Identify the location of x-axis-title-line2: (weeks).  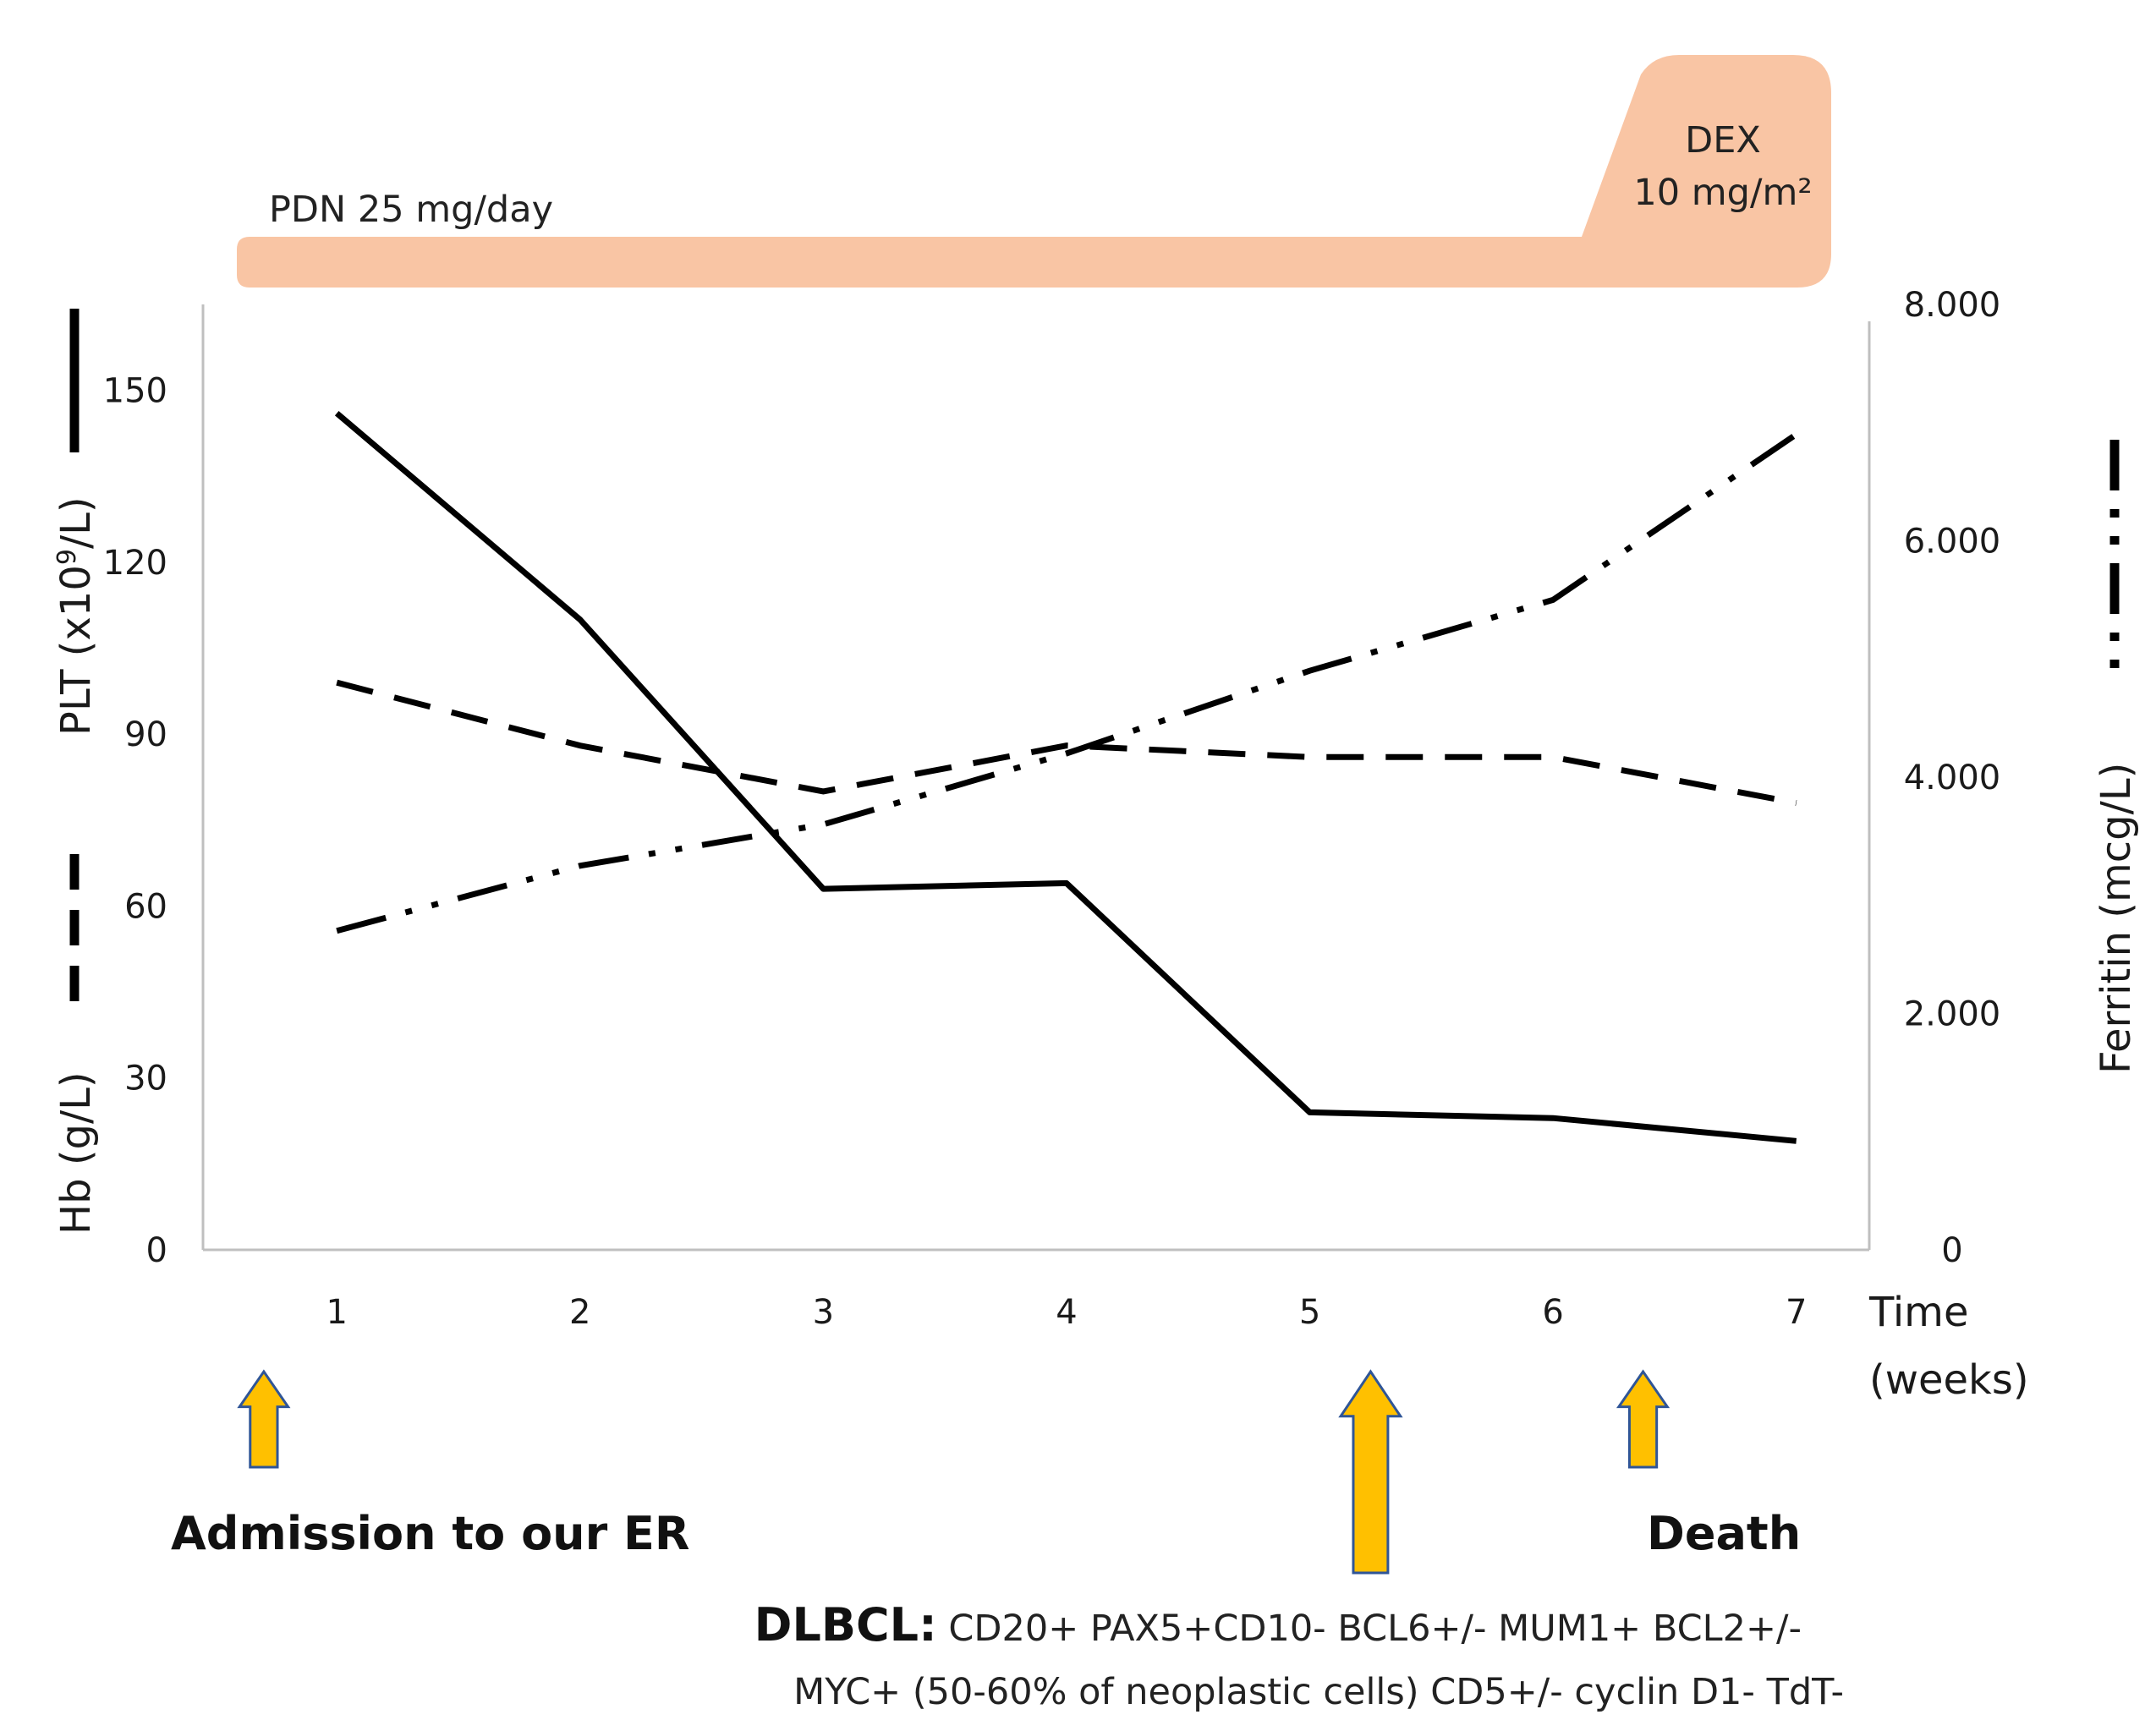
(1949, 1380).